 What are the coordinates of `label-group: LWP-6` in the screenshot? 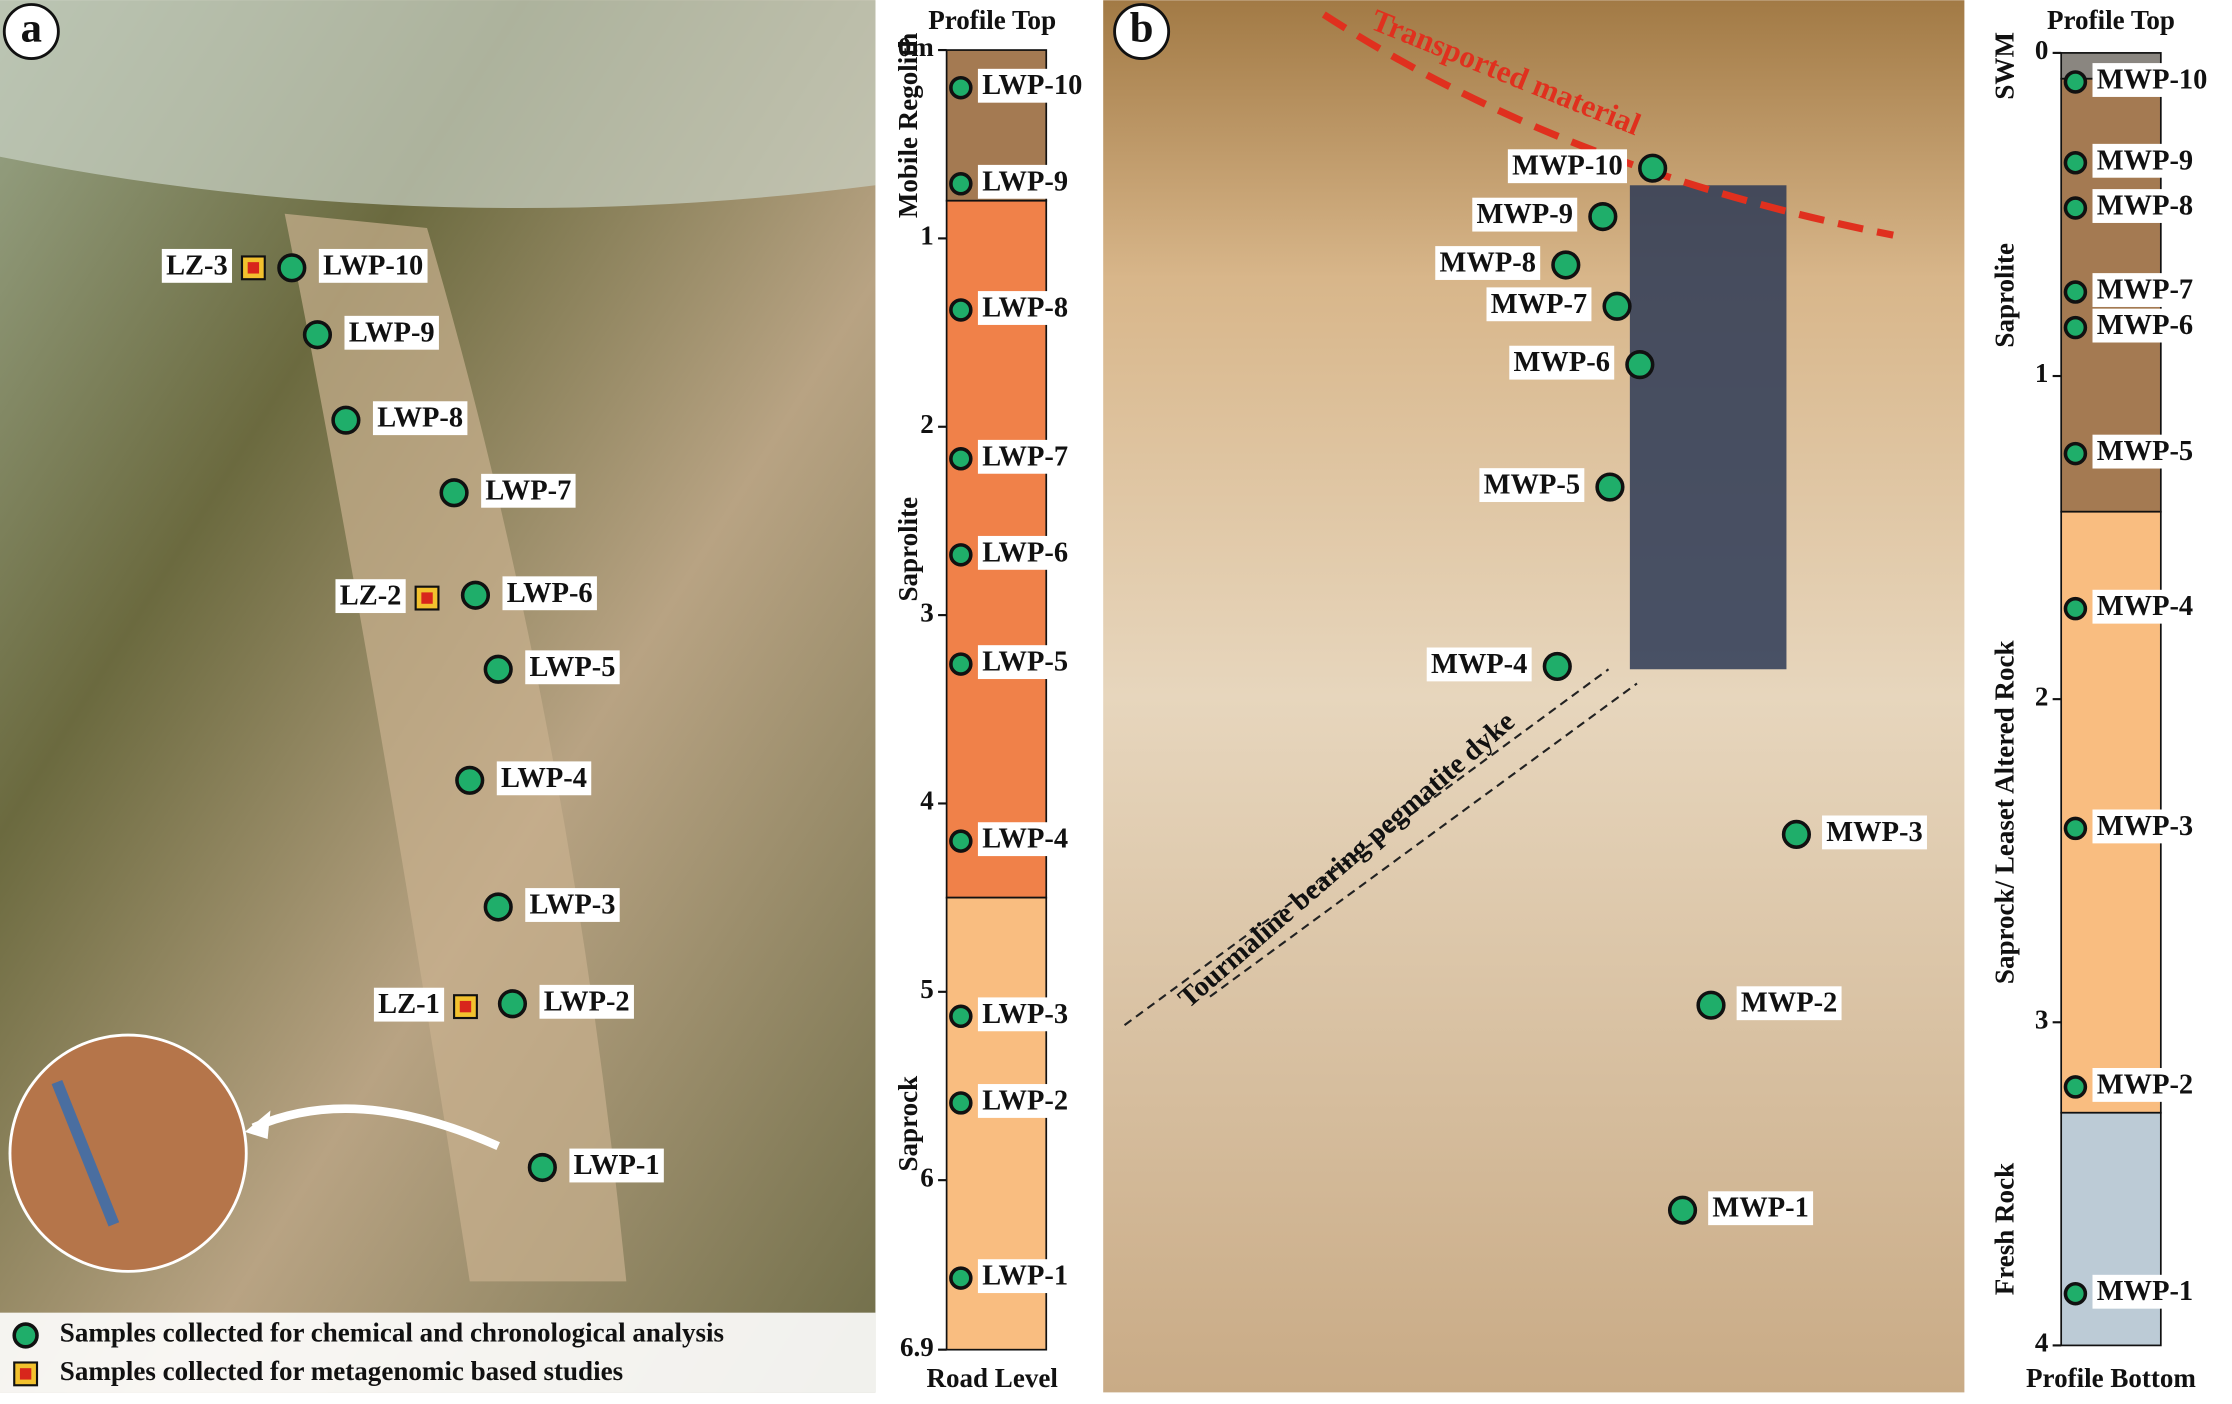 It's located at (1025, 552).